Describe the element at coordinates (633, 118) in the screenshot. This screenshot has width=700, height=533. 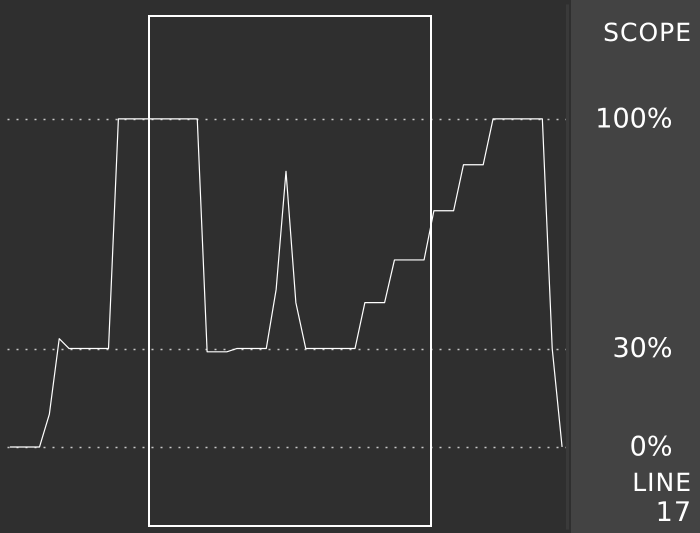
I see `y-tick-label: 100%` at that location.